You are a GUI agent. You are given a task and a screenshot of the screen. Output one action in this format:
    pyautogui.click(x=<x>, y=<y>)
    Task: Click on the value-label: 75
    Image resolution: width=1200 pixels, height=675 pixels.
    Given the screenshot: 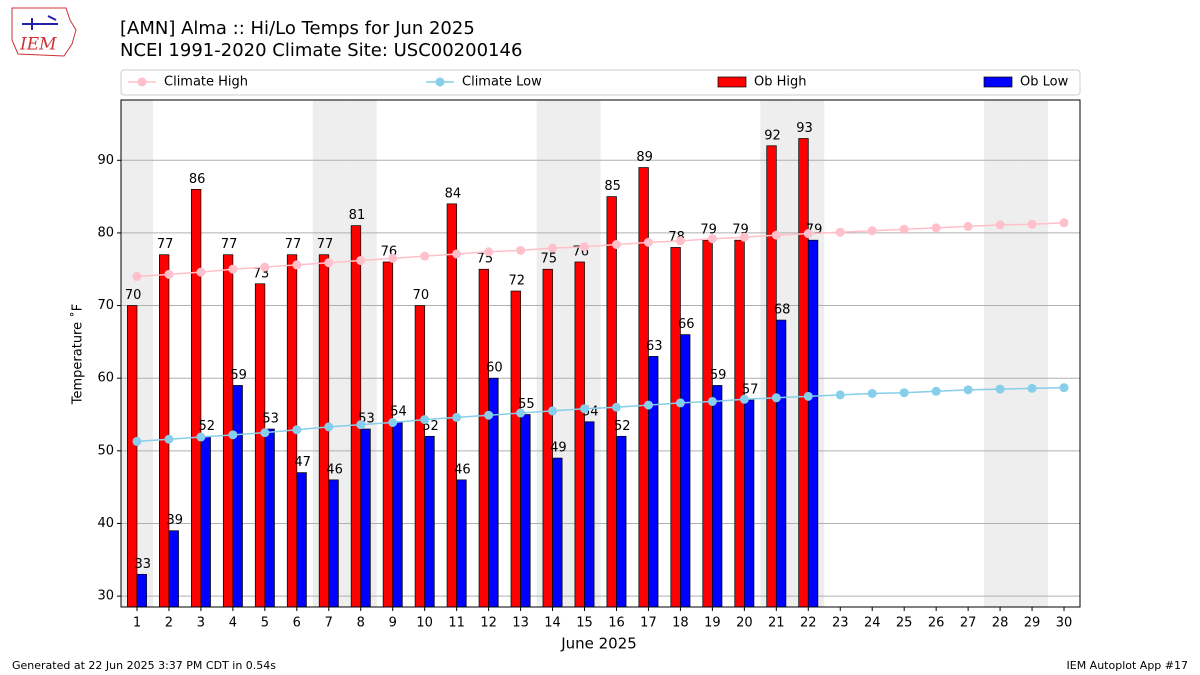 What is the action you would take?
    pyautogui.click(x=548, y=259)
    